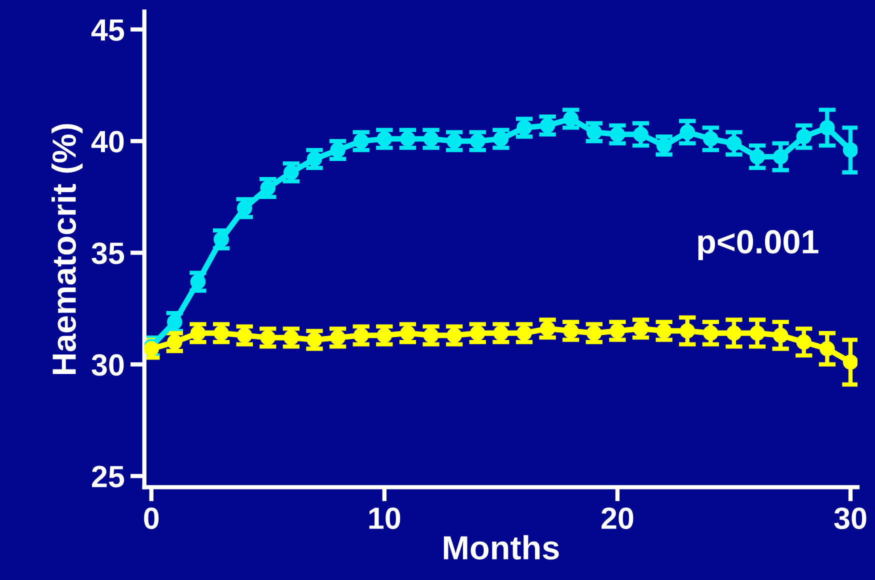 This screenshot has height=580, width=875. Describe the element at coordinates (108, 253) in the screenshot. I see `y-tick-label: 35` at that location.